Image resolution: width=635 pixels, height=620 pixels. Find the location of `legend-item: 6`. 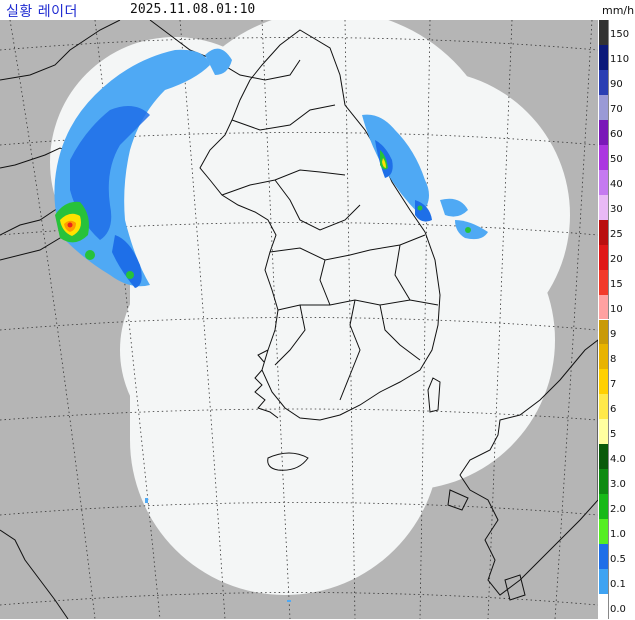

legend-item: 6 is located at coordinates (617, 407).